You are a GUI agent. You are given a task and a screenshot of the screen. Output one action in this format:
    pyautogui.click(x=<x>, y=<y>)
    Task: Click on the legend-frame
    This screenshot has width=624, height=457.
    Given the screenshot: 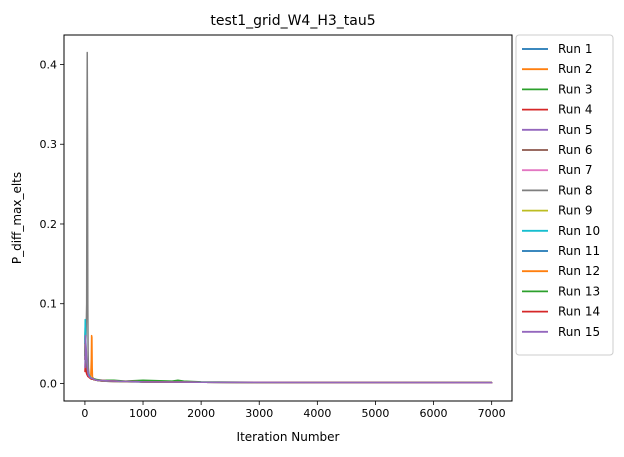 What is the action you would take?
    pyautogui.click(x=564, y=195)
    